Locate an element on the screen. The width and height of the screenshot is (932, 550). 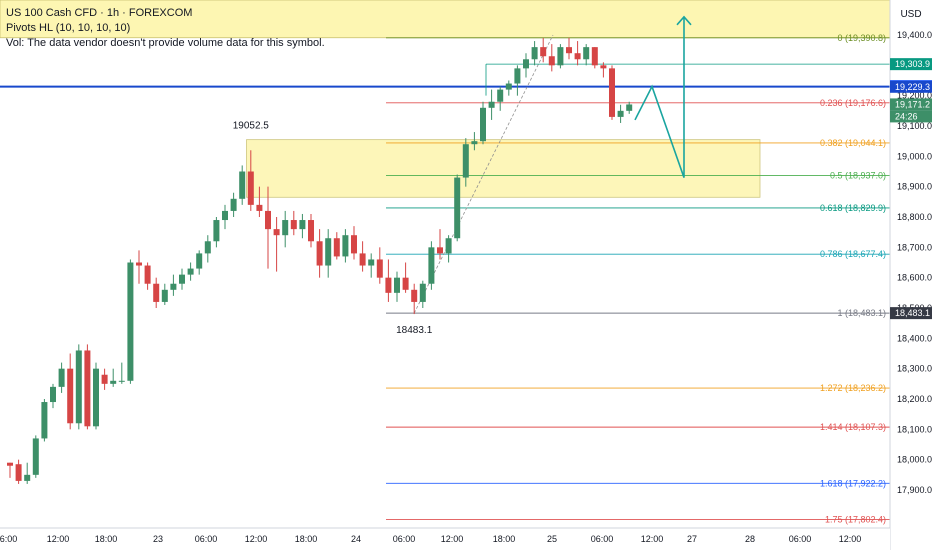
fib-level-label-4: 0.618 (18,829.9) is located at coordinates (853, 208).